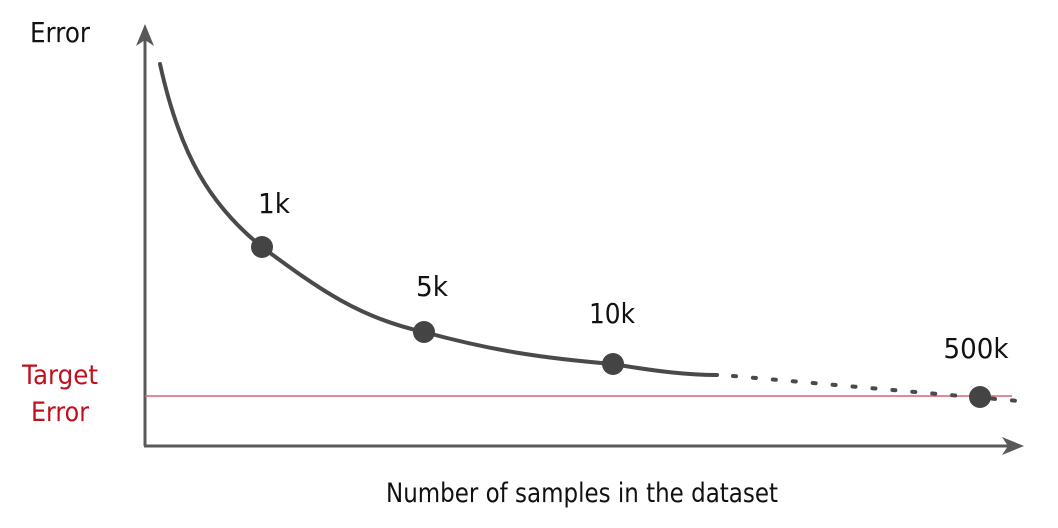 The height and width of the screenshot is (528, 1058). What do you see at coordinates (274, 203) in the screenshot?
I see `point-label-1k: 1k` at bounding box center [274, 203].